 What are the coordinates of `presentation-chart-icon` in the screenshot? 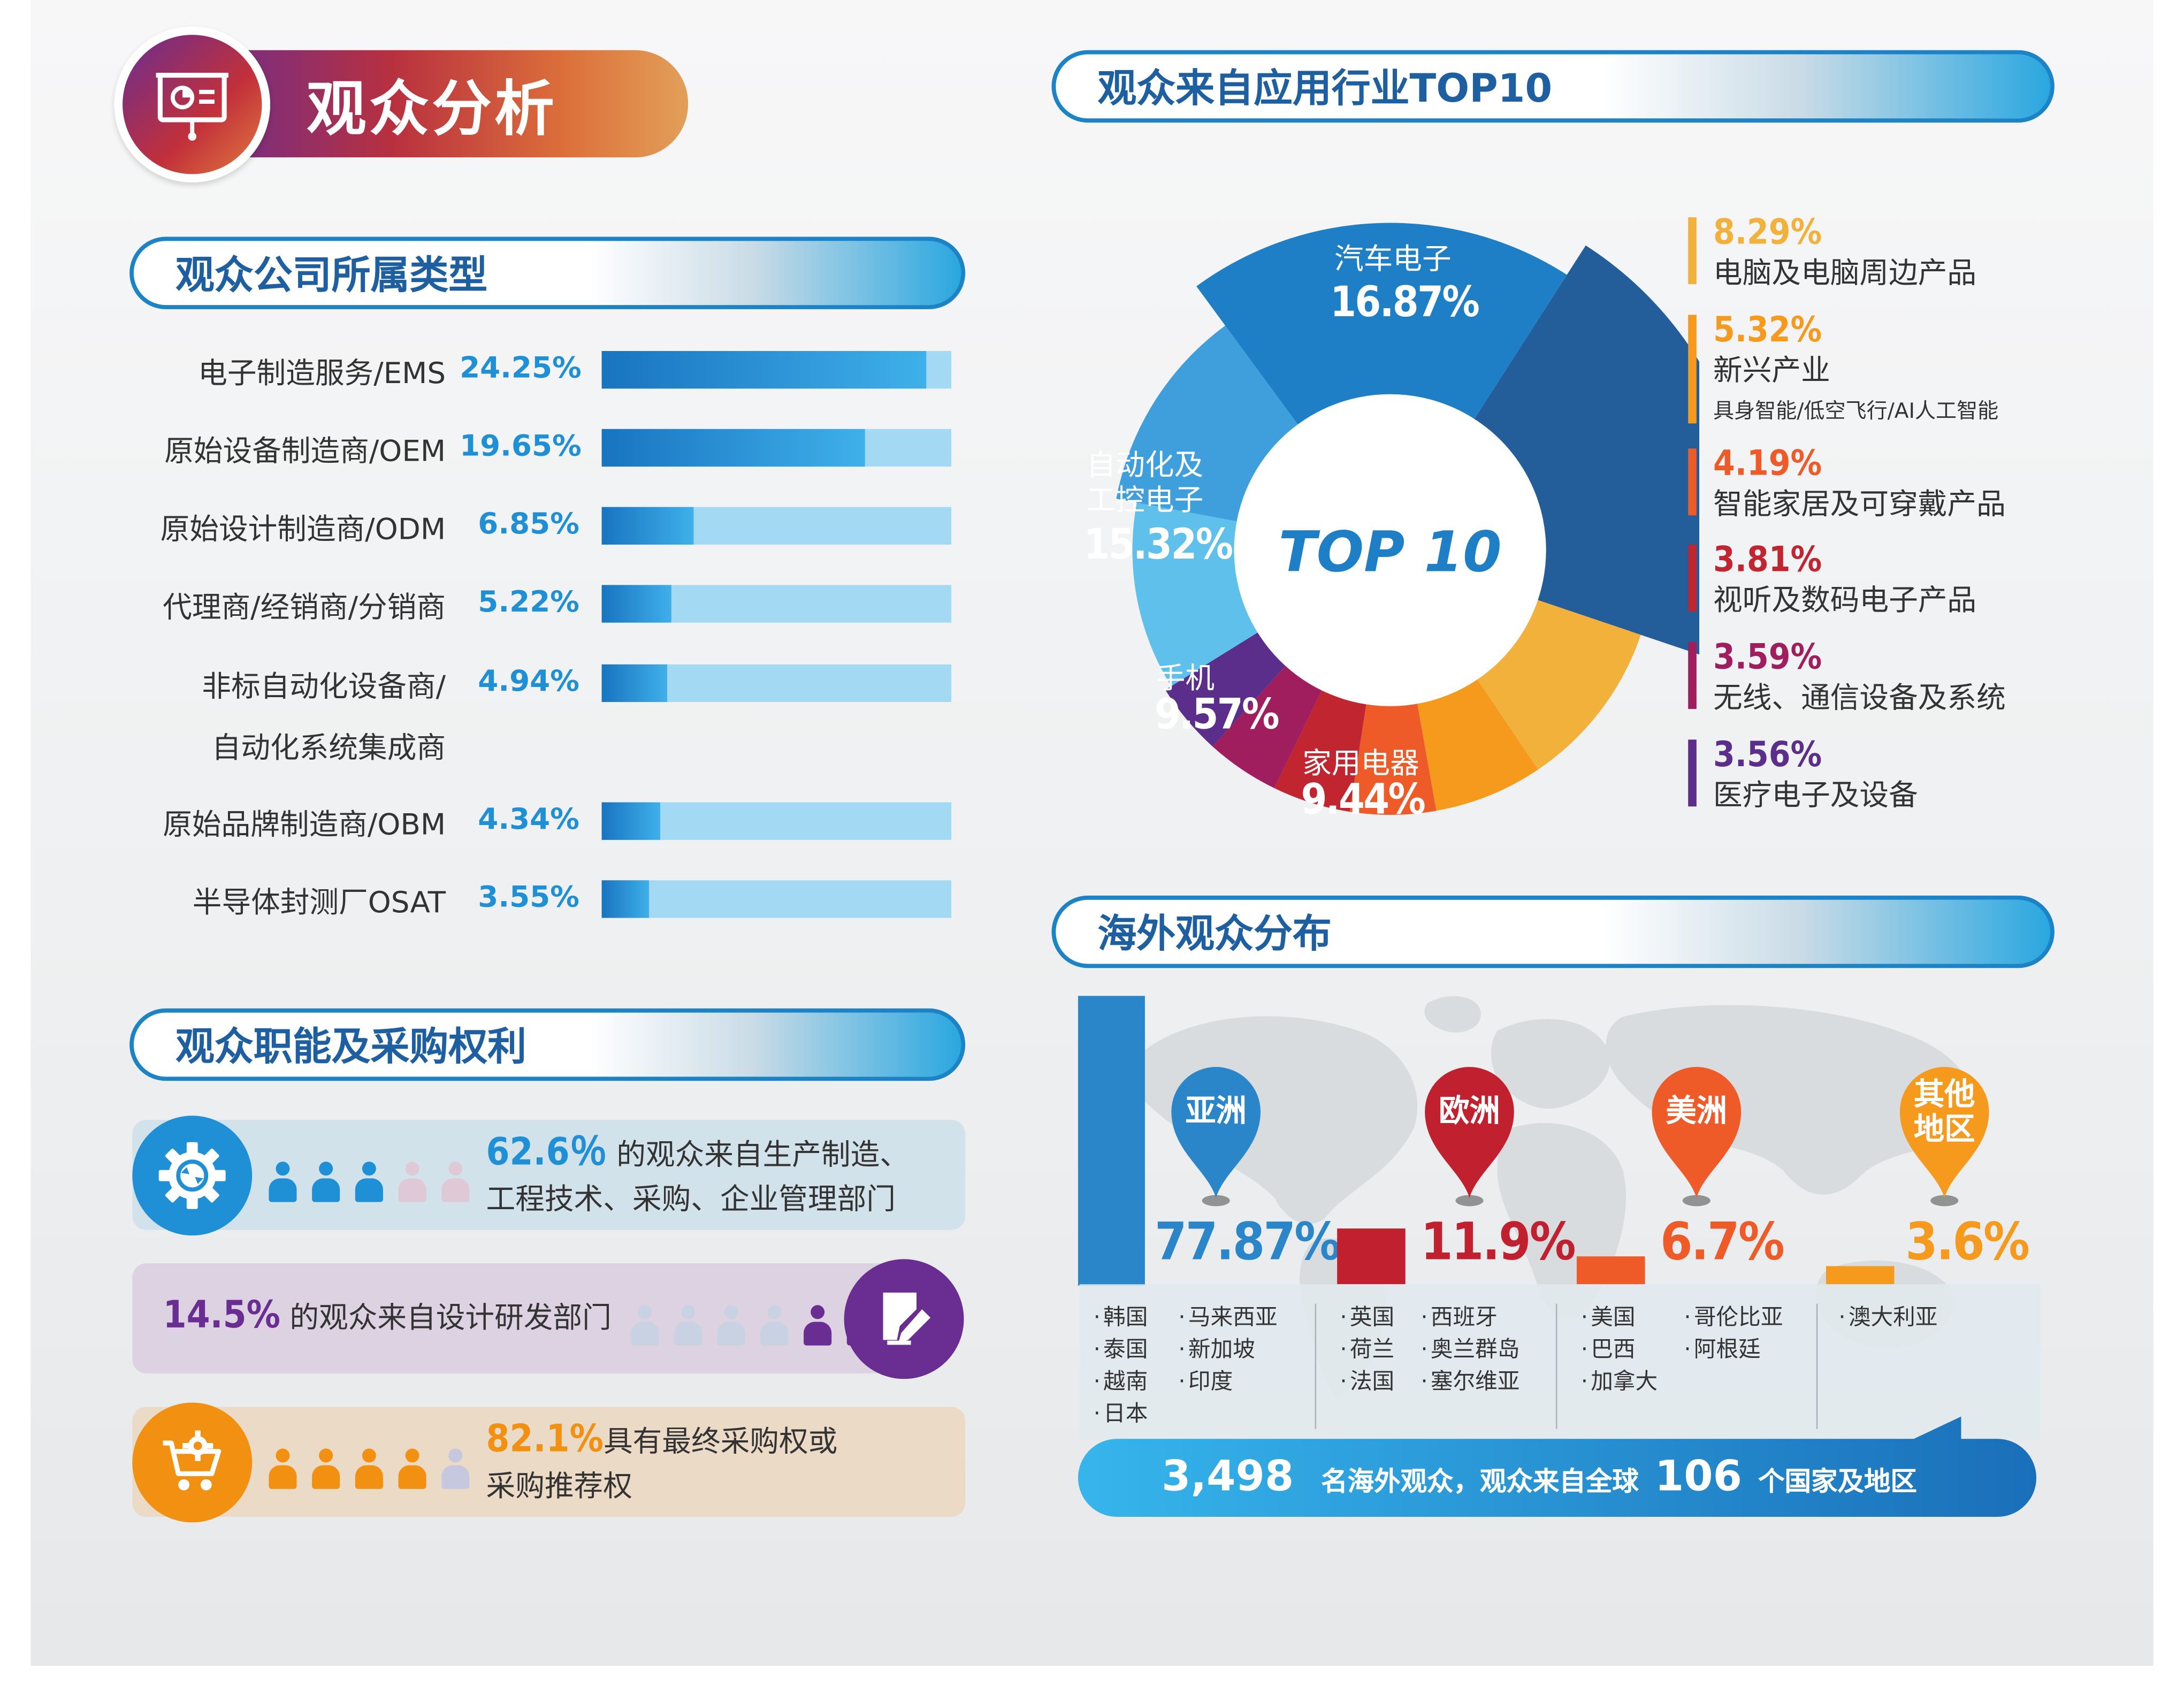 It's located at (192, 107).